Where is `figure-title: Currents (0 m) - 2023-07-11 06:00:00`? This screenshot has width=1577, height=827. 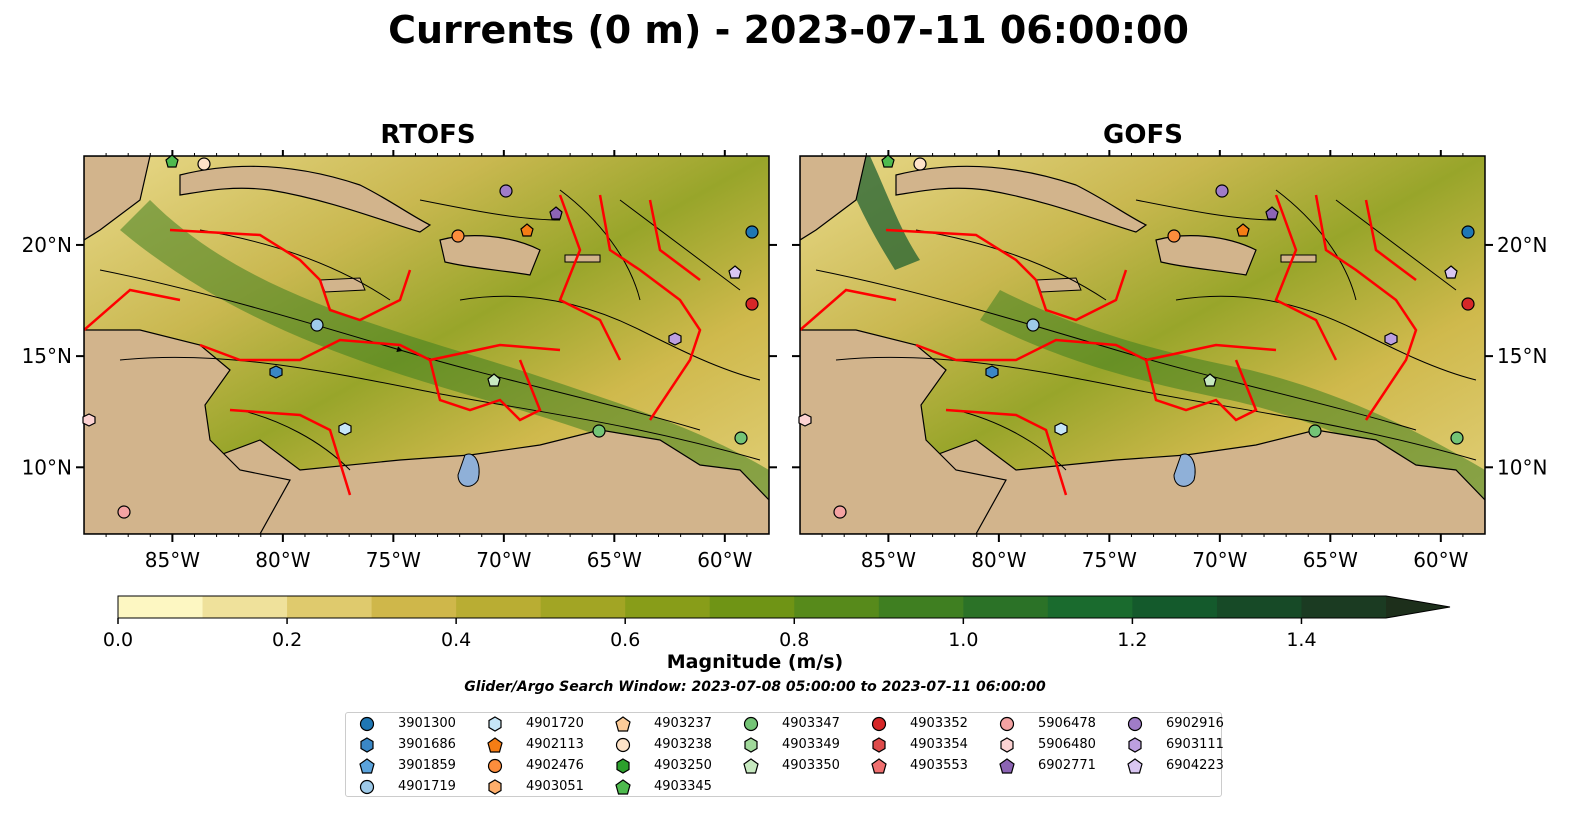
figure-title: Currents (0 m) - 2023-07-11 06:00:00 is located at coordinates (788, 30).